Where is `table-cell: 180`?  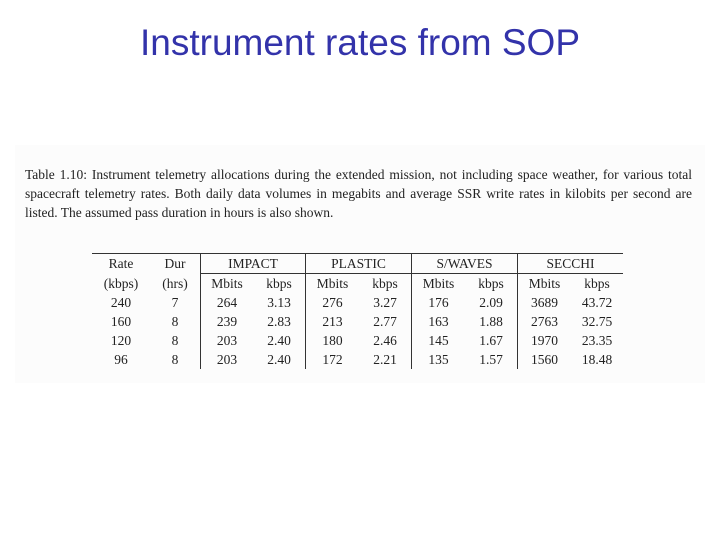
table-cell: 180 is located at coordinates (332, 340).